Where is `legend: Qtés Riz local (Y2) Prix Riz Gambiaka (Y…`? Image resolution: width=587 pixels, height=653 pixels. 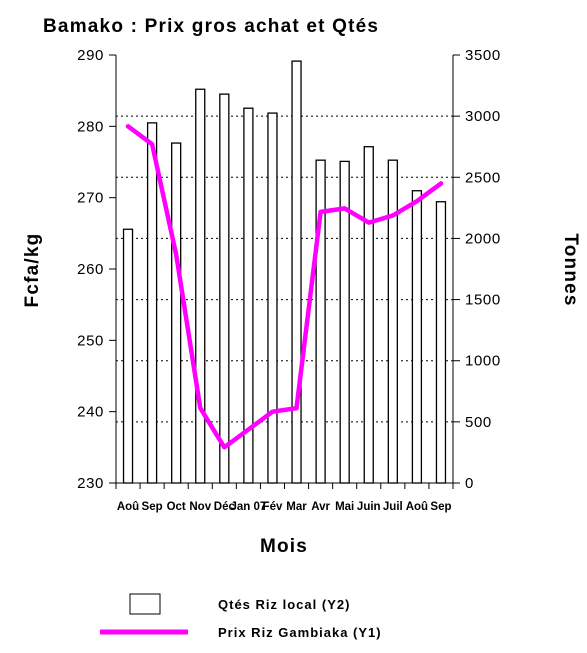 legend: Qtés Riz local (Y2) Prix Riz Gambiaka (Y… is located at coordinates (241, 616).